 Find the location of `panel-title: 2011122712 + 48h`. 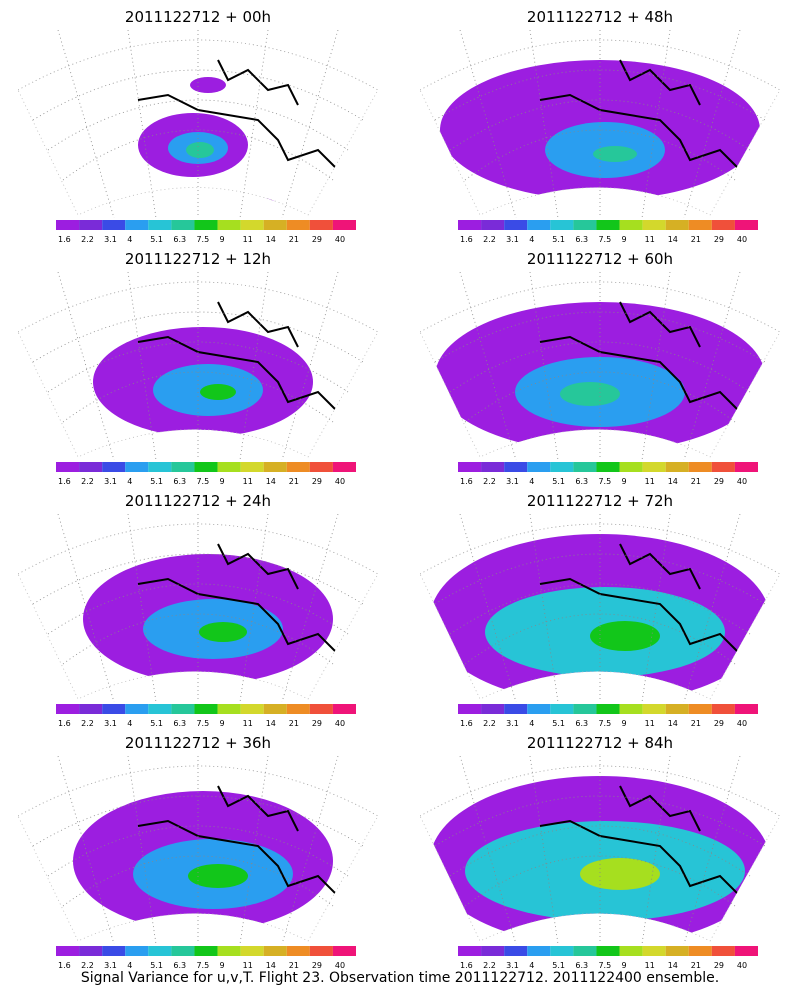

panel-title: 2011122712 + 48h is located at coordinates (600, 17).